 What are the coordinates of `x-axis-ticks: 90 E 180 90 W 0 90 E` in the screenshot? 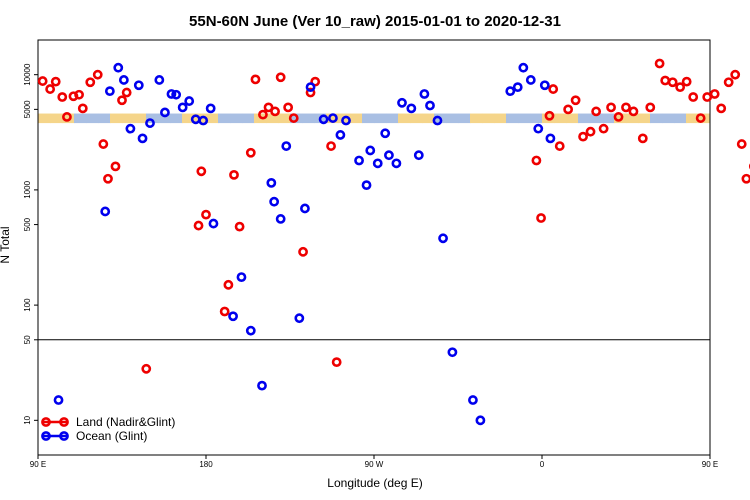 It's located at (374, 462).